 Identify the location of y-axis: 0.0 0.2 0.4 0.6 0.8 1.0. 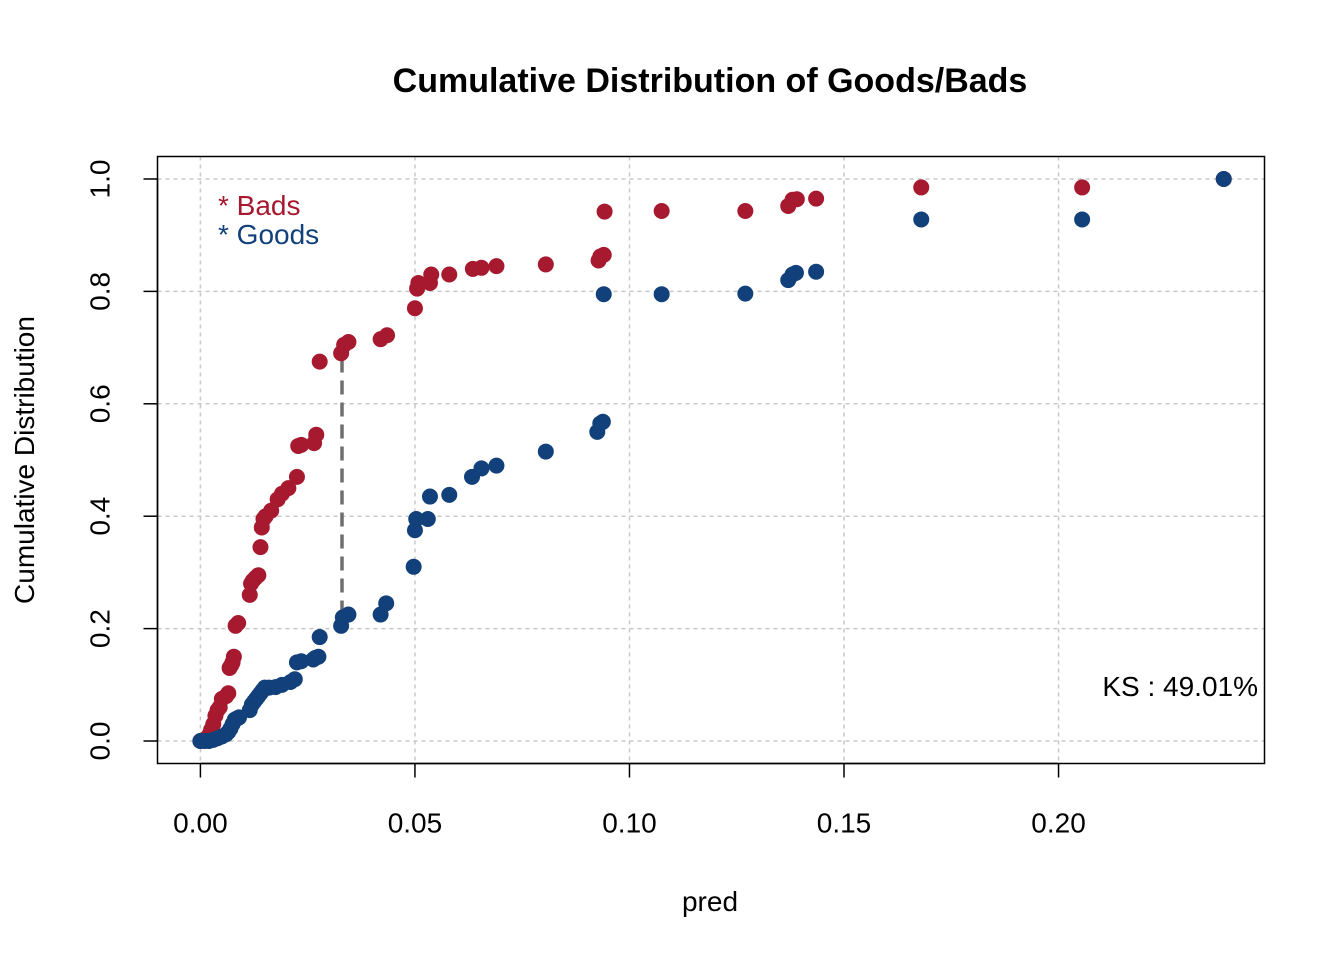
(122, 460).